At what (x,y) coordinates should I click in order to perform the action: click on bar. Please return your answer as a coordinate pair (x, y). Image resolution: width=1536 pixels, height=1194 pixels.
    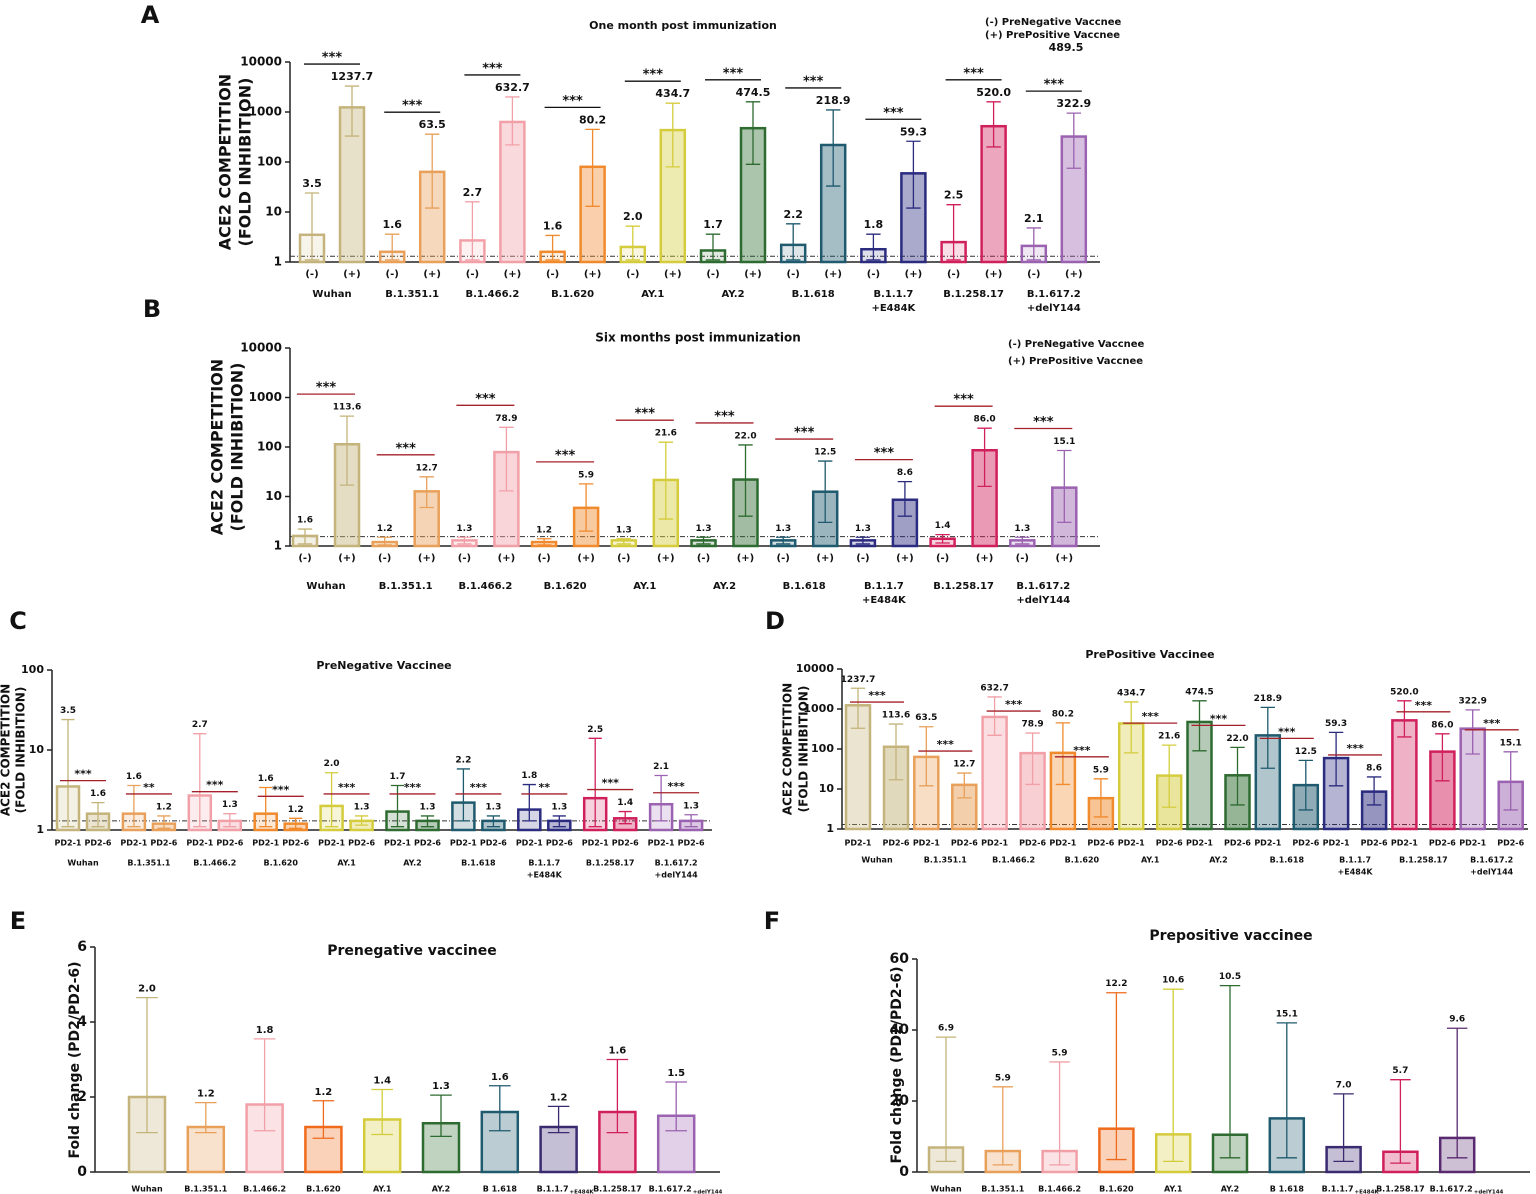
    Looking at the image, I should click on (506, 499).